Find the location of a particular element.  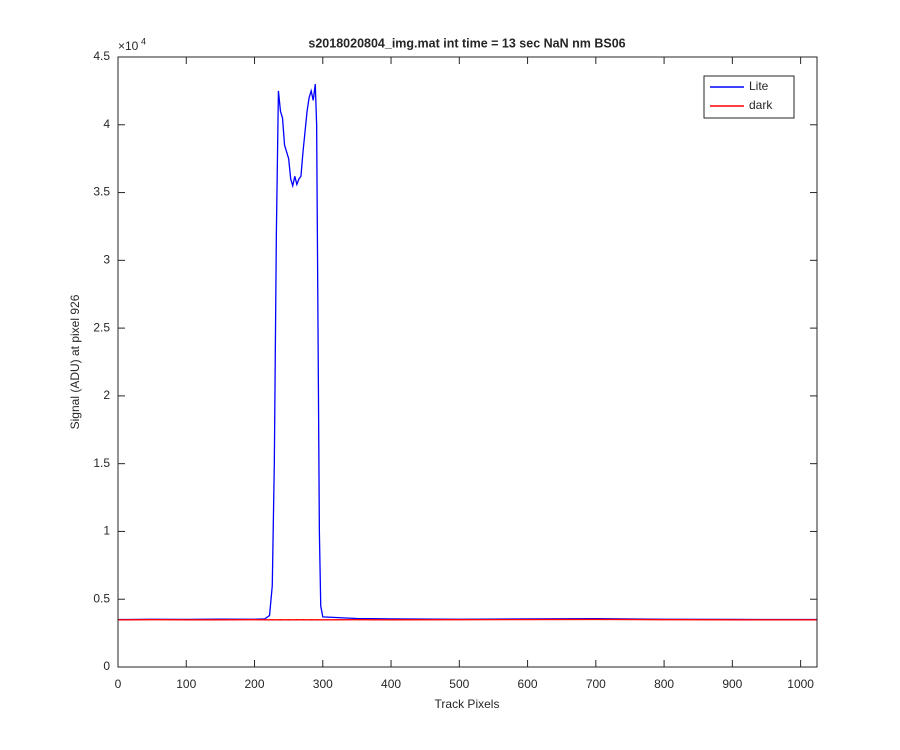

y-axis-label: Signal (ADU) at pixel 926 is located at coordinates (75, 361).